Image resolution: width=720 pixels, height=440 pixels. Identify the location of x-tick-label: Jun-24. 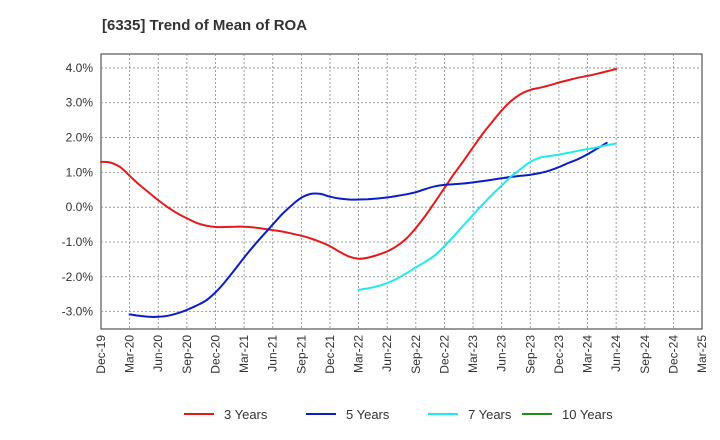
(616, 353).